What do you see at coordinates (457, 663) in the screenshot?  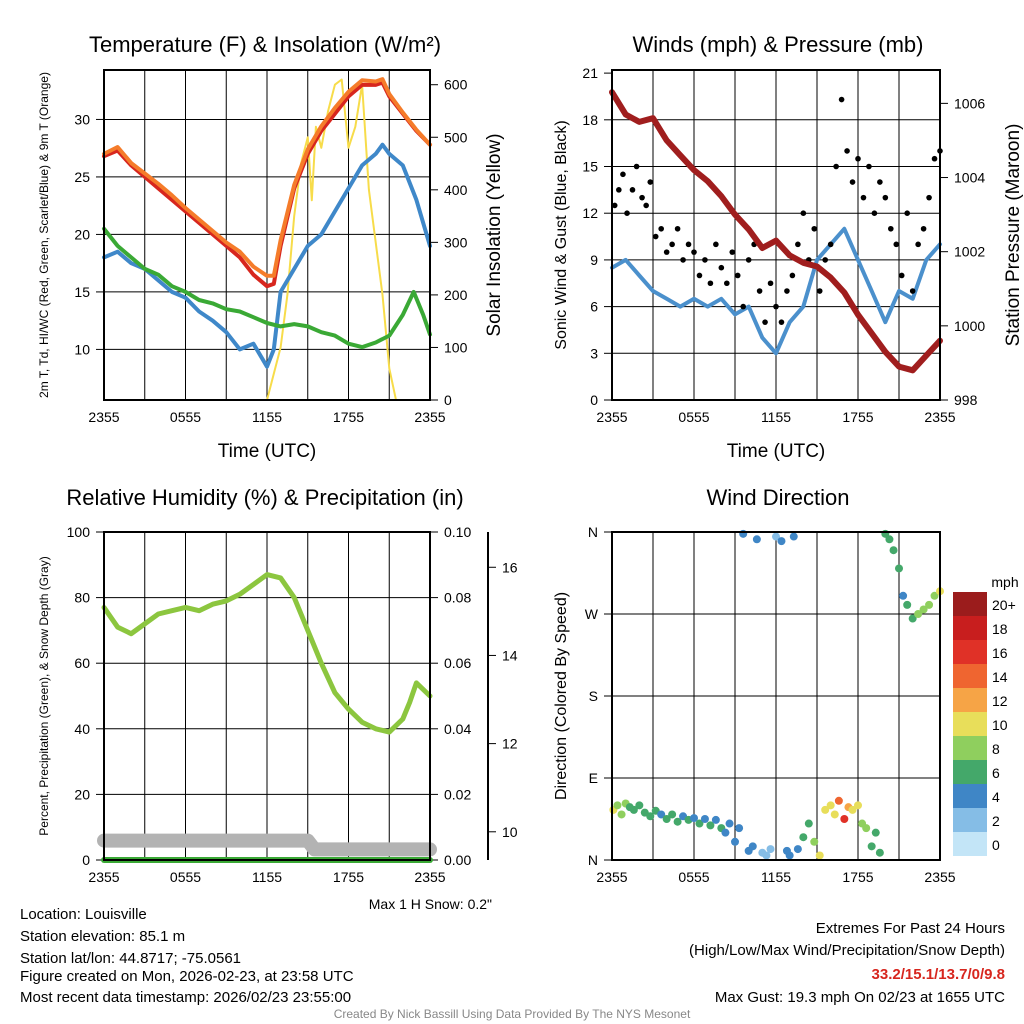 I see `y-right-tick-label: 0.06` at bounding box center [457, 663].